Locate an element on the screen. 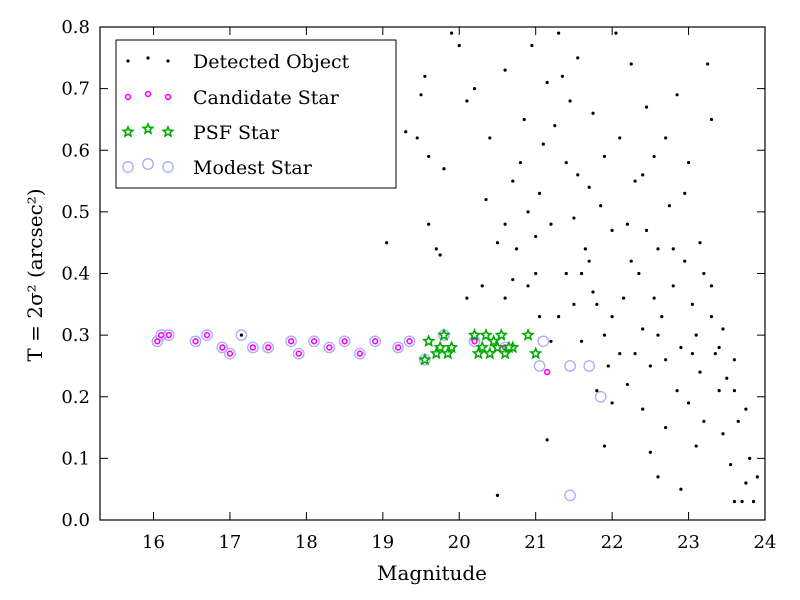 The height and width of the screenshot is (600, 800). x-tick-label: 16 is located at coordinates (153, 542).